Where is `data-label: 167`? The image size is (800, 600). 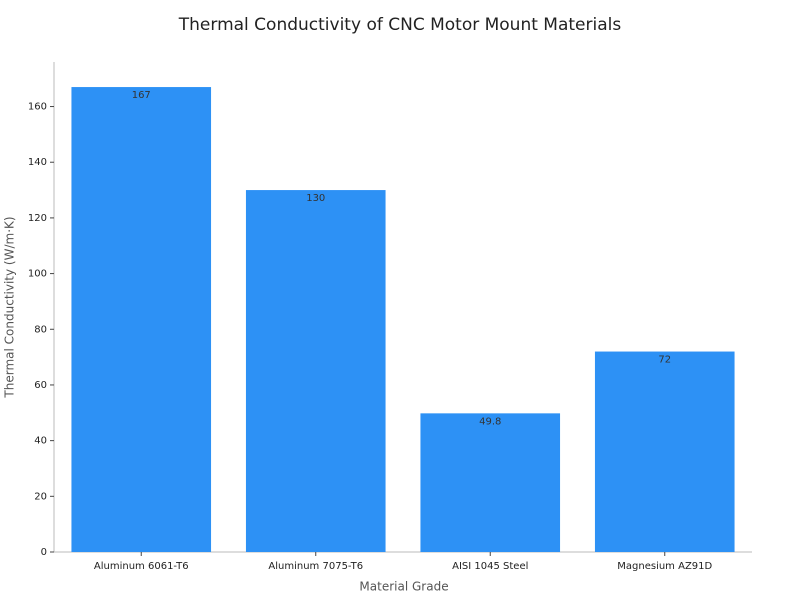 data-label: 167 is located at coordinates (141, 95).